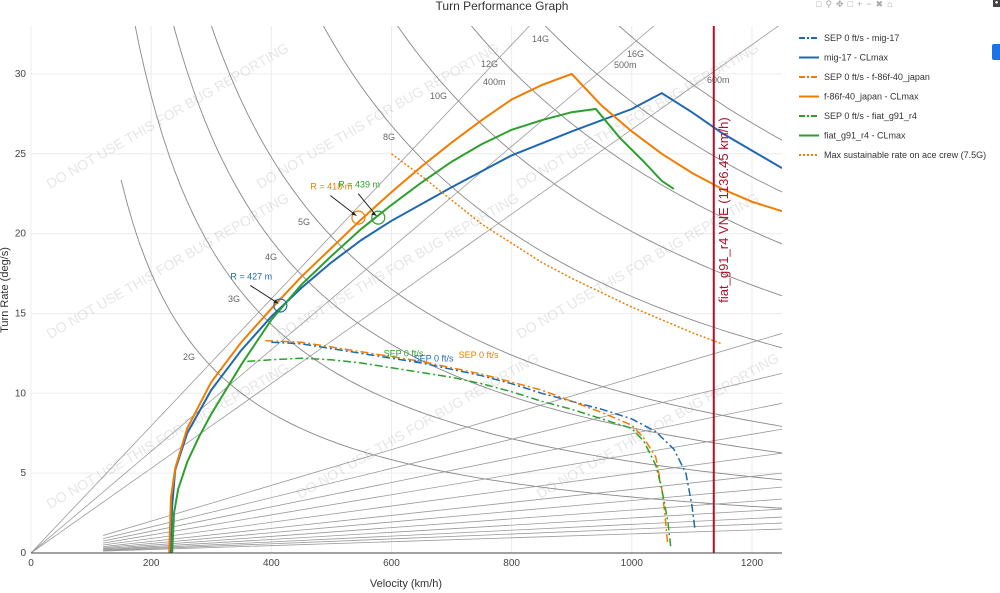 Image resolution: width=1000 pixels, height=593 pixels. What do you see at coordinates (856, 58) in the screenshot?
I see `legend-item: mig-17 - CLmax` at bounding box center [856, 58].